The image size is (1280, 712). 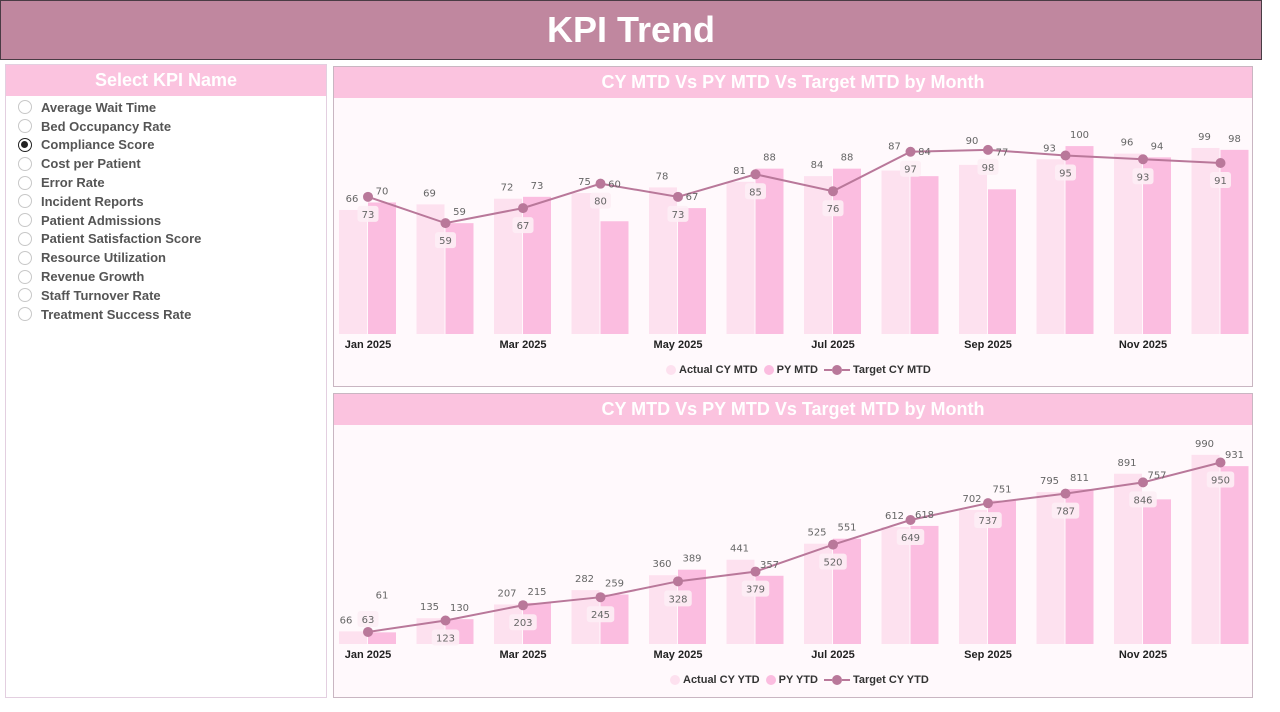 What do you see at coordinates (25, 144) in the screenshot?
I see `radio-checked-icon` at bounding box center [25, 144].